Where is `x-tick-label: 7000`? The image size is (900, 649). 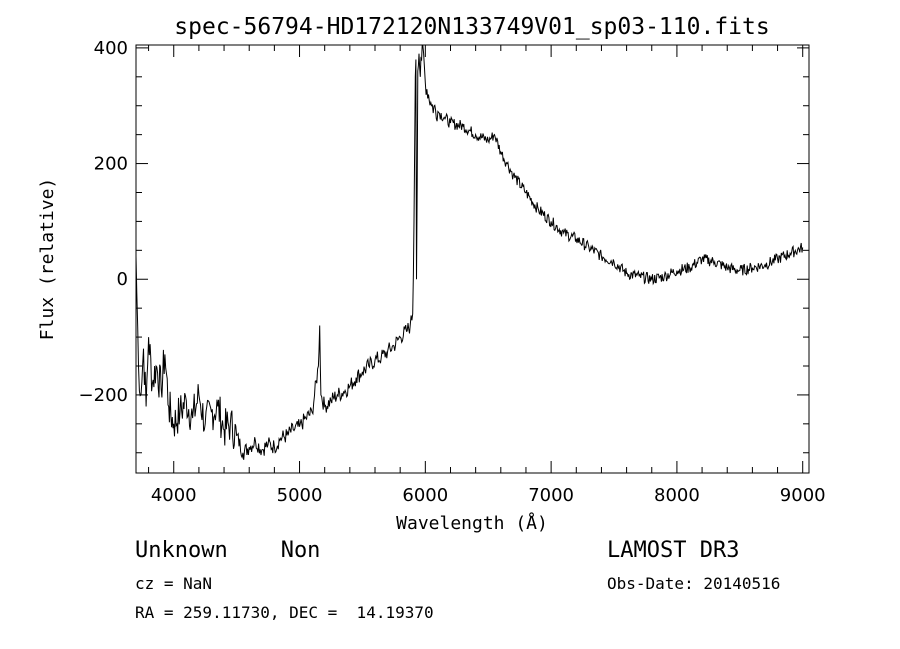 x-tick-label: 7000 is located at coordinates (551, 495).